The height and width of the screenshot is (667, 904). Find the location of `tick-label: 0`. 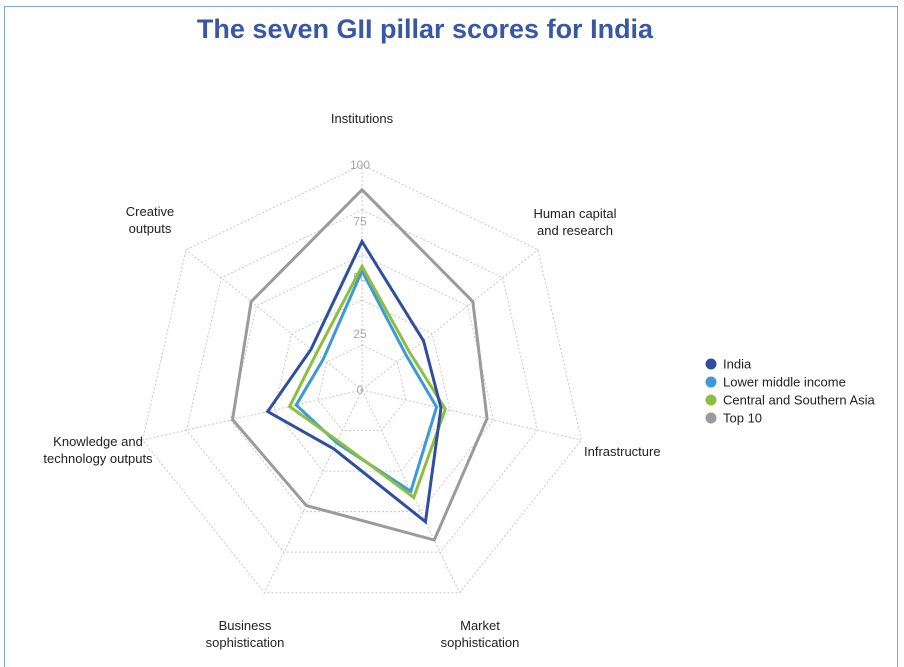

tick-label: 0 is located at coordinates (360, 390).